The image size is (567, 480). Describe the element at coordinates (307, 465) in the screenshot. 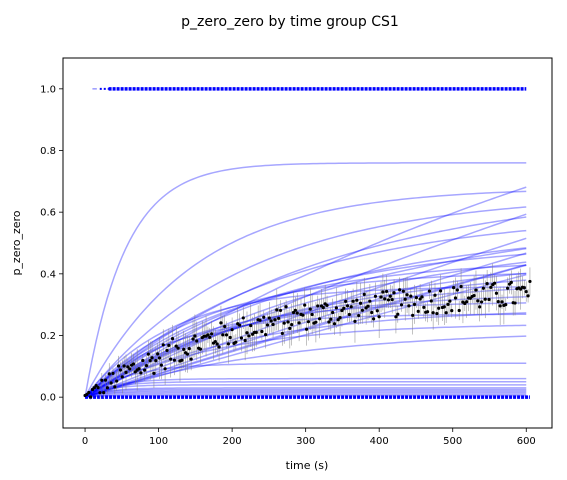

I see `x-axis-label: time (s)` at that location.